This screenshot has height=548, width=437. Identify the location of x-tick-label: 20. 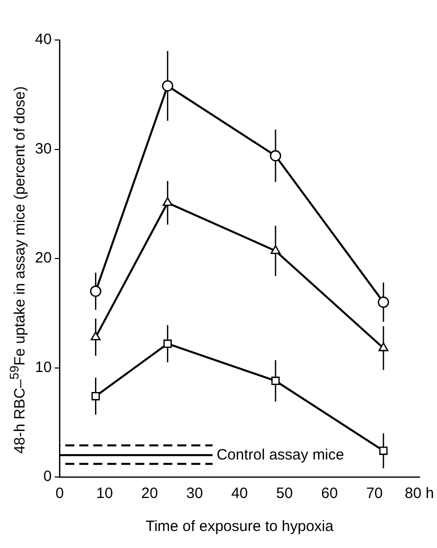
(149, 493).